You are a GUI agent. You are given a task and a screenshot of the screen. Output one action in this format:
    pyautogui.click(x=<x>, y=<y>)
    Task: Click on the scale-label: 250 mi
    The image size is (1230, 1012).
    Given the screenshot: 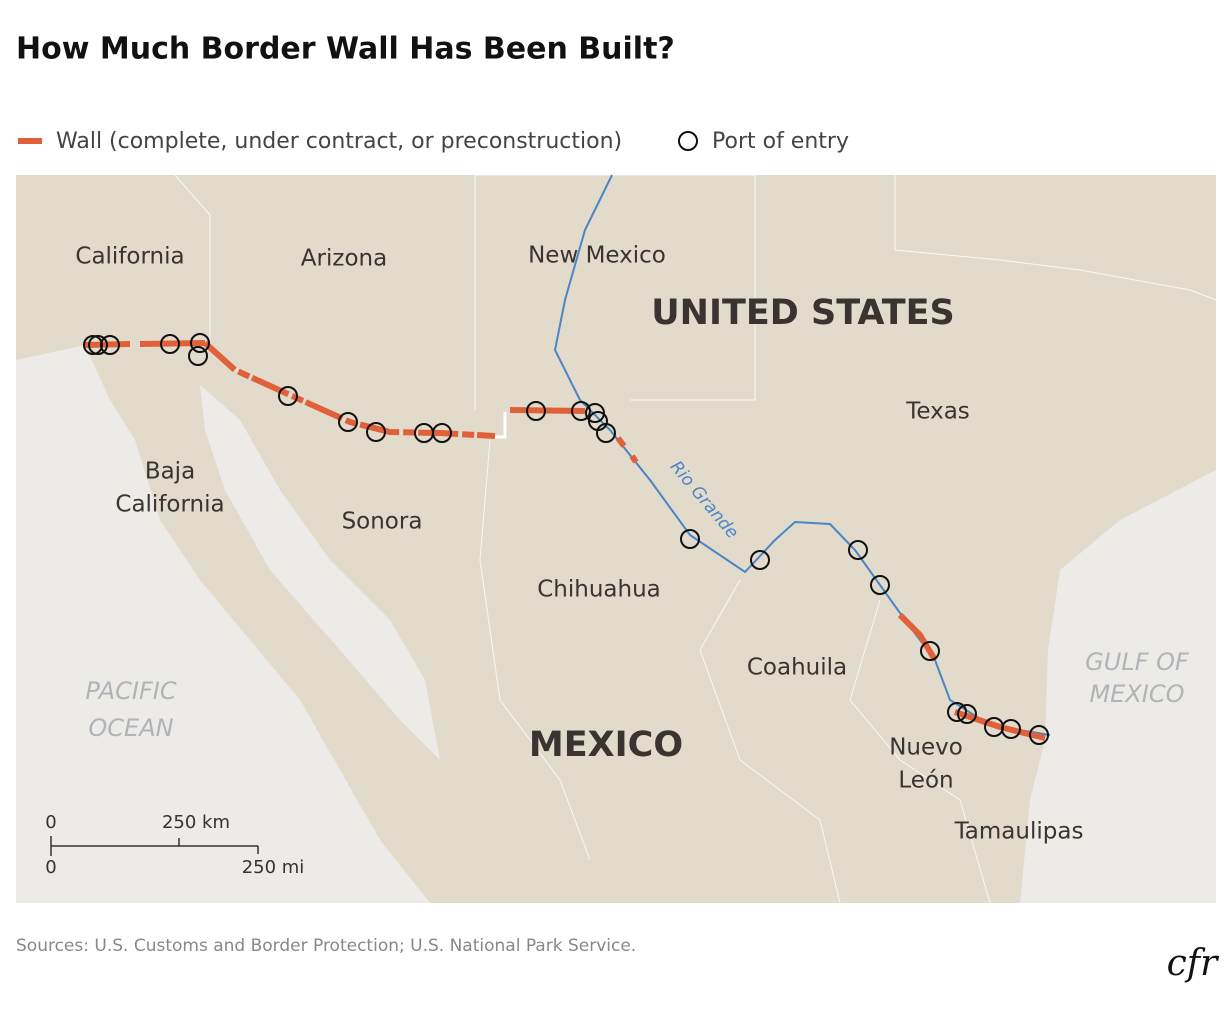 What is the action you would take?
    pyautogui.click(x=273, y=867)
    